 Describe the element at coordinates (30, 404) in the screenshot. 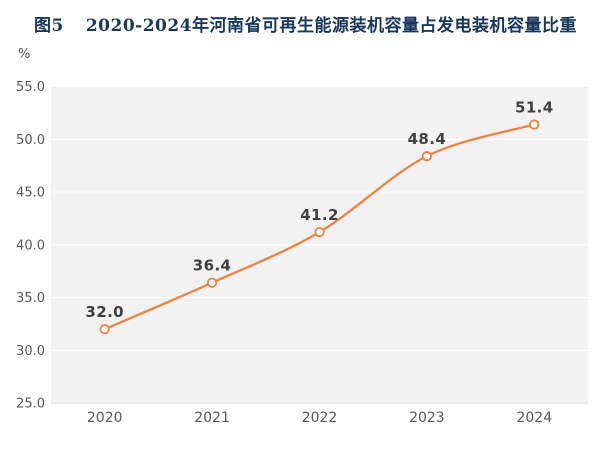

I see `y-axis-tick-label: 25.0` at that location.